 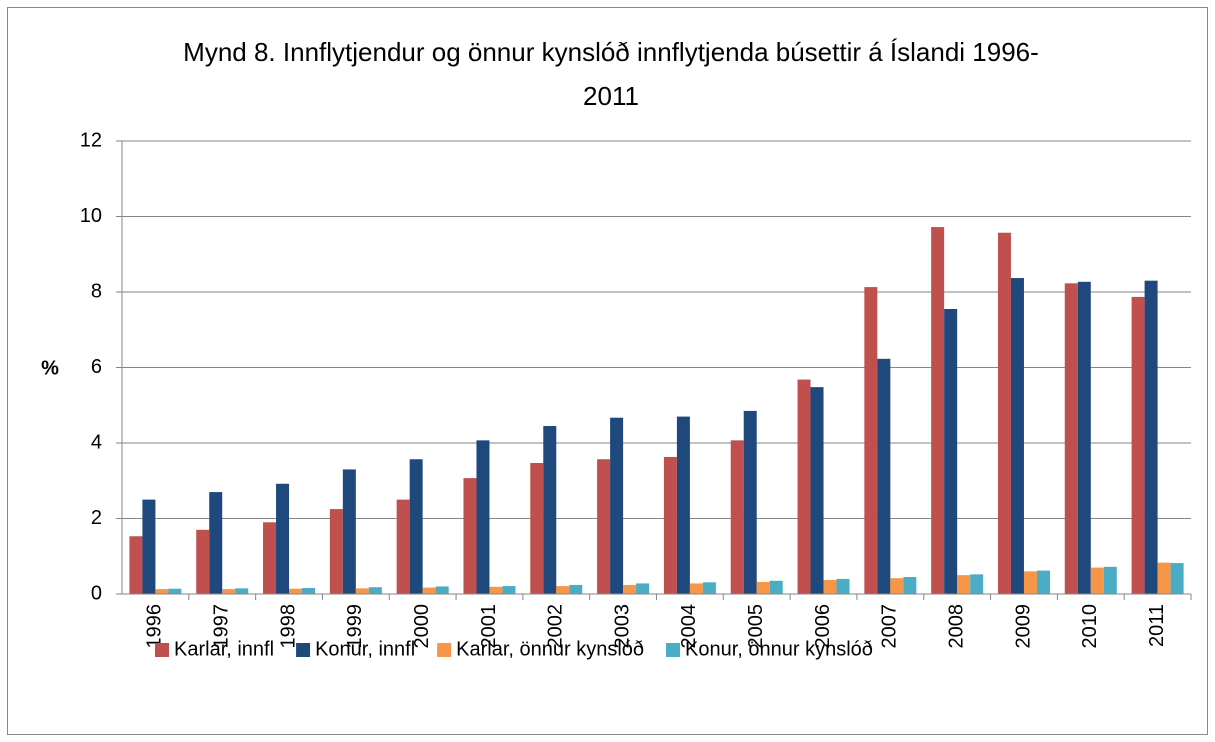 I want to click on y-tick-label: 10, so click(x=91, y=216).